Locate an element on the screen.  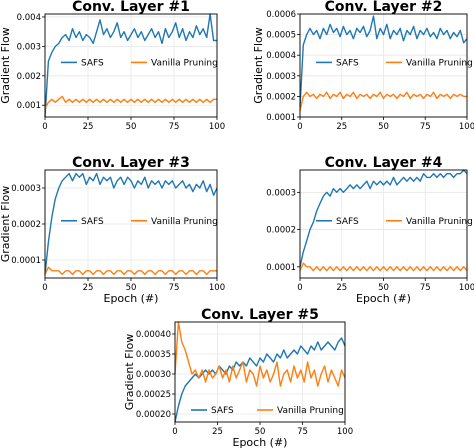
chart-title: Conv. Layer #3 is located at coordinates (131, 163).